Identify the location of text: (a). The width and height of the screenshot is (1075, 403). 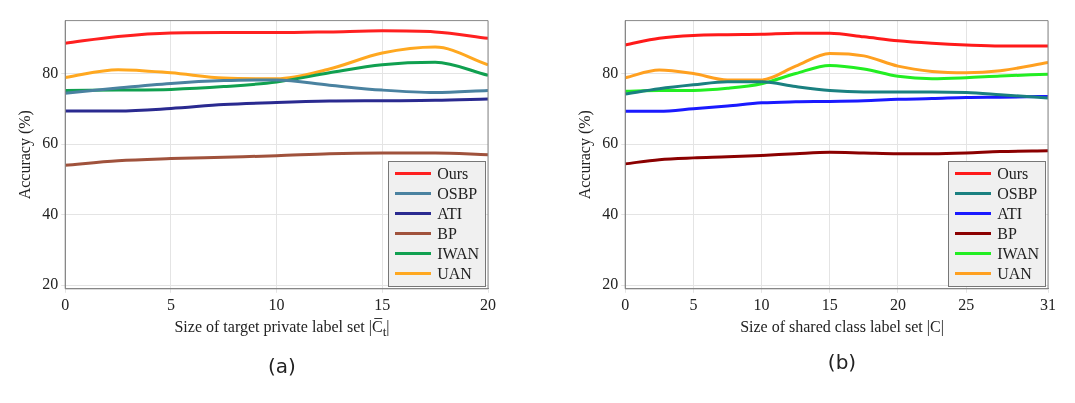
(282, 366).